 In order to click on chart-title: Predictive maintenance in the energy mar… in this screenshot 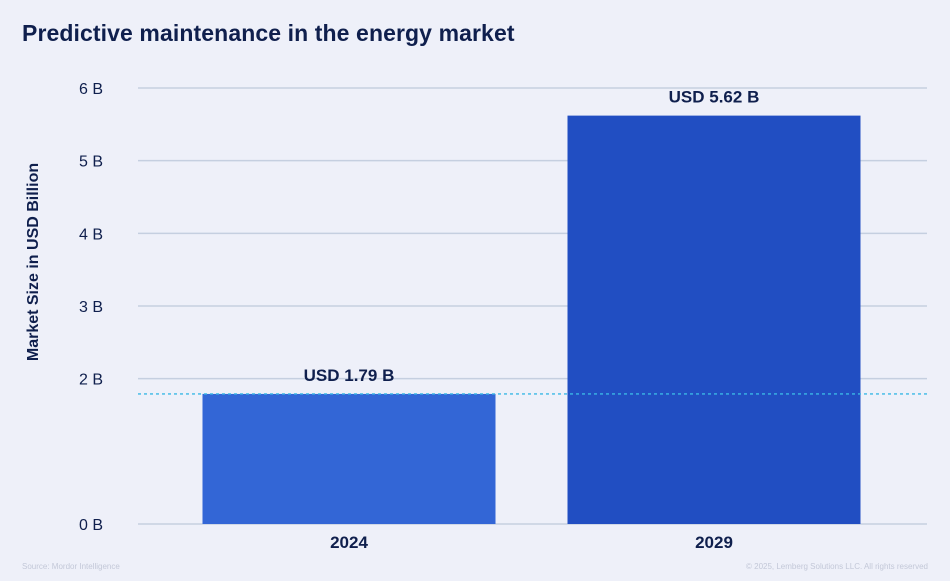, I will do `click(268, 33)`.